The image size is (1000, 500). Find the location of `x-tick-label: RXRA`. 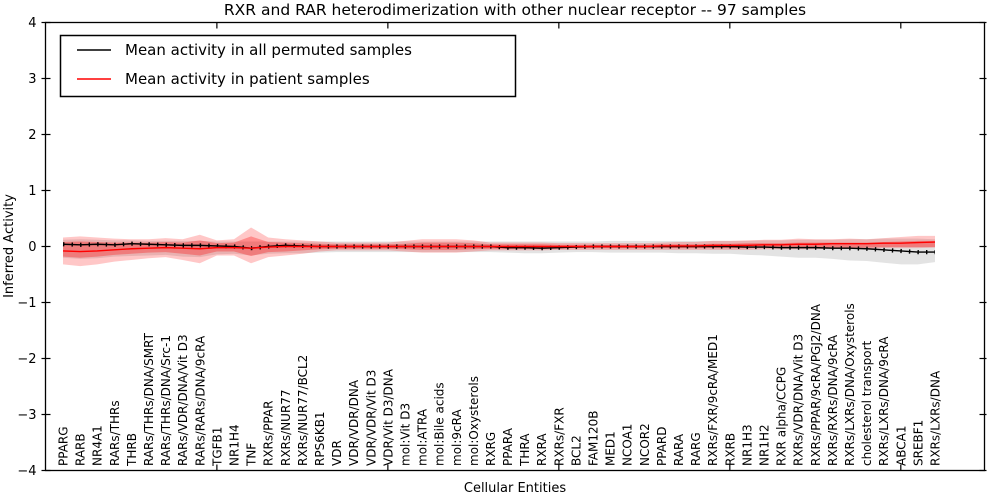

x-tick-label: RXRA is located at coordinates (542, 449).